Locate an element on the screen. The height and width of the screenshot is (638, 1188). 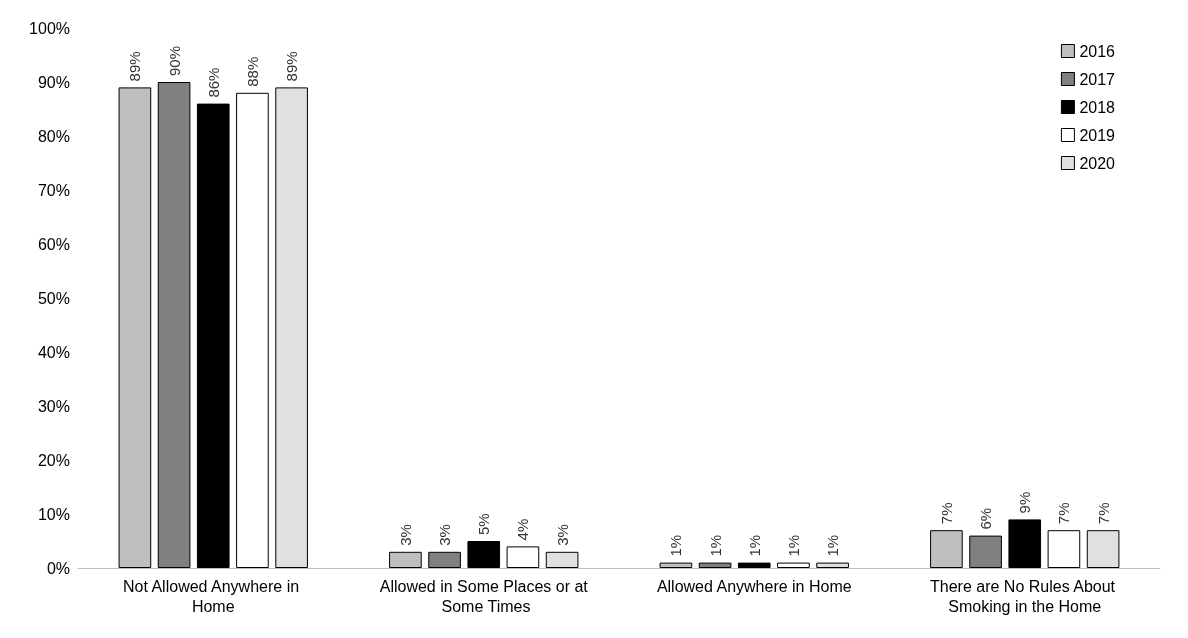
legend-label: 2016 is located at coordinates (1097, 51).